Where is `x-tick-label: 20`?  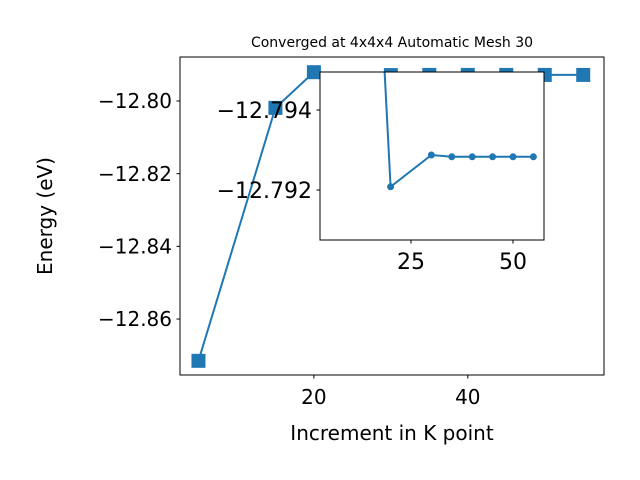
x-tick-label: 20 is located at coordinates (313, 397).